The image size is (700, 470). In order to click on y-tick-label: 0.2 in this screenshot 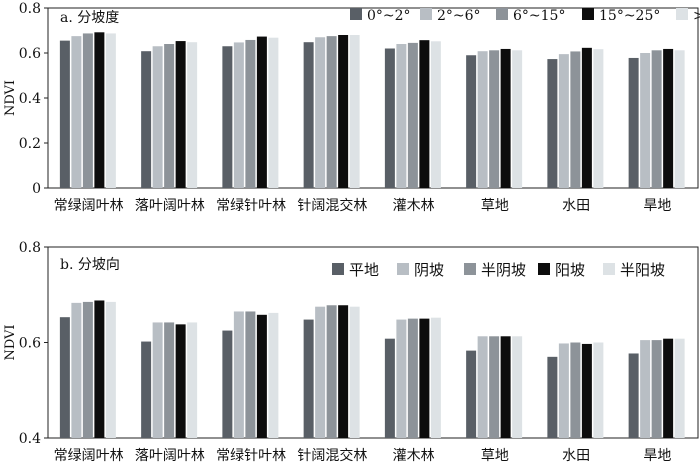, I will do `click(30, 144)`.